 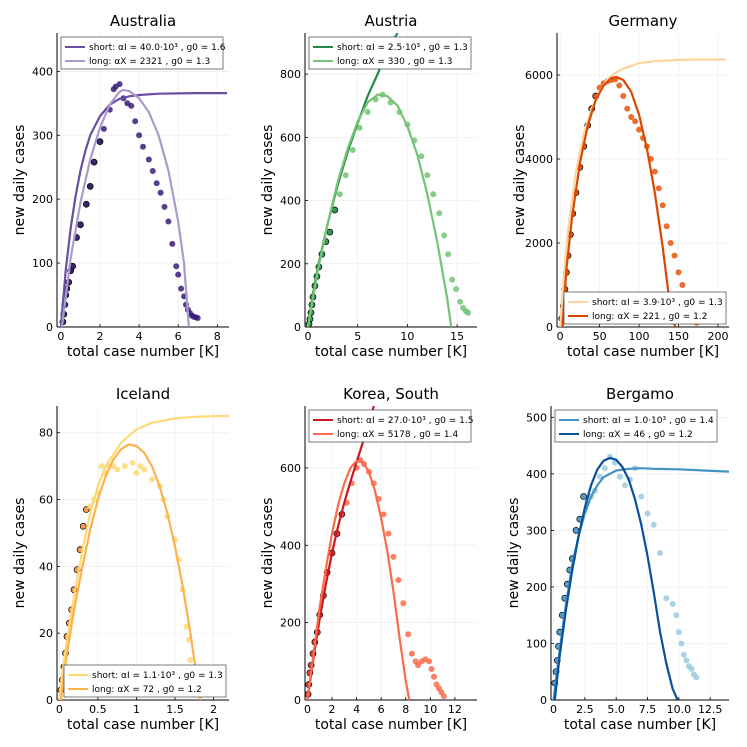 I want to click on y-tick-label: 300, so click(x=536, y=530).